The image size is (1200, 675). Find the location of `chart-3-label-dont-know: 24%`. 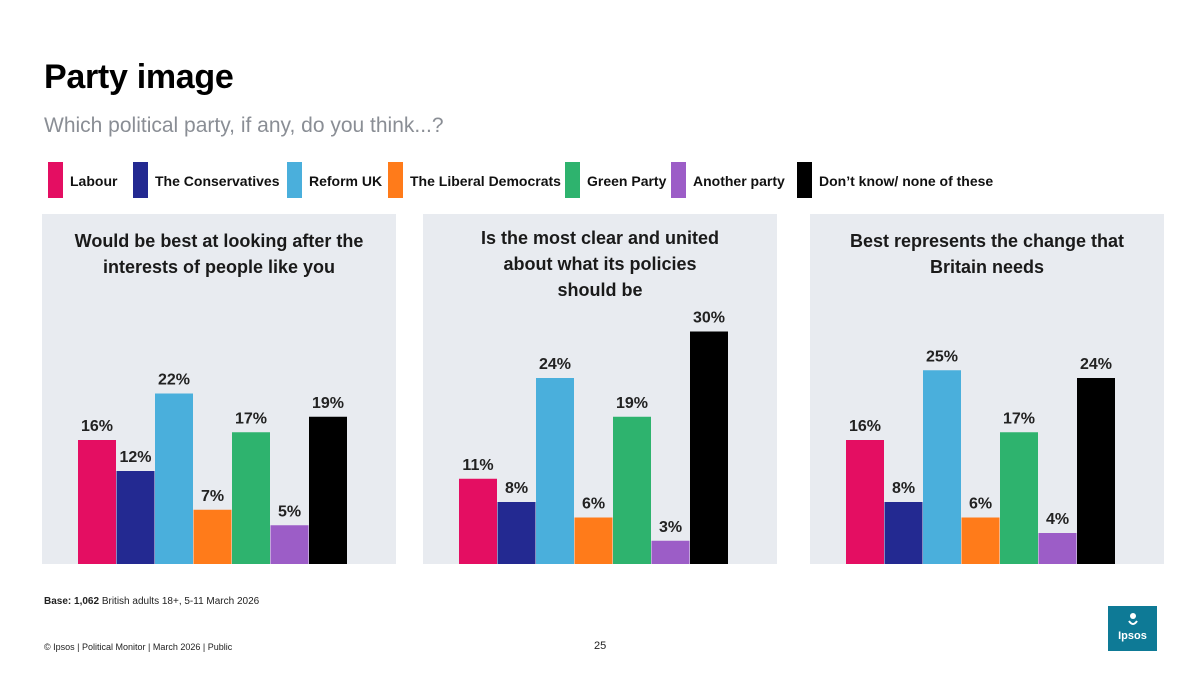

chart-3-label-dont-know: 24% is located at coordinates (1096, 364).